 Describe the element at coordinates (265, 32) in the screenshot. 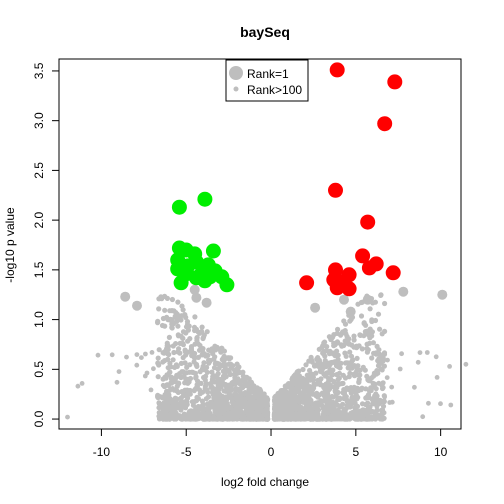

I see `chart-title: baySeq` at that location.